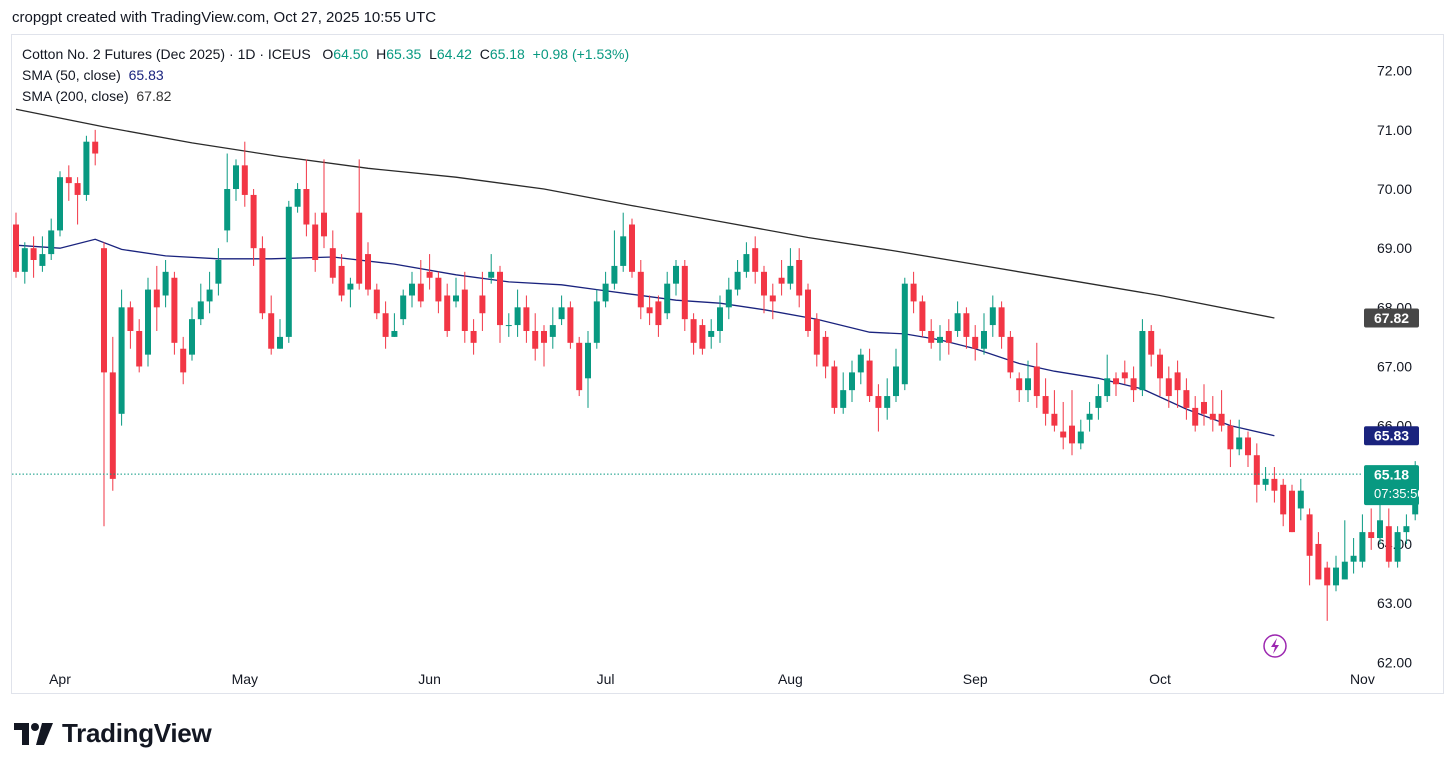  Describe the element at coordinates (1391, 475) in the screenshot. I see `price-badge-text: 65.18` at that location.